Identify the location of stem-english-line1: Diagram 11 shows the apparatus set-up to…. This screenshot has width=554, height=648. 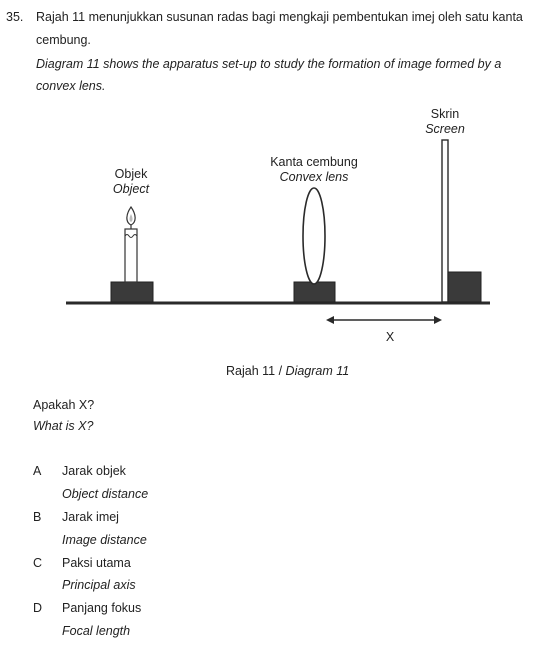
(269, 64).